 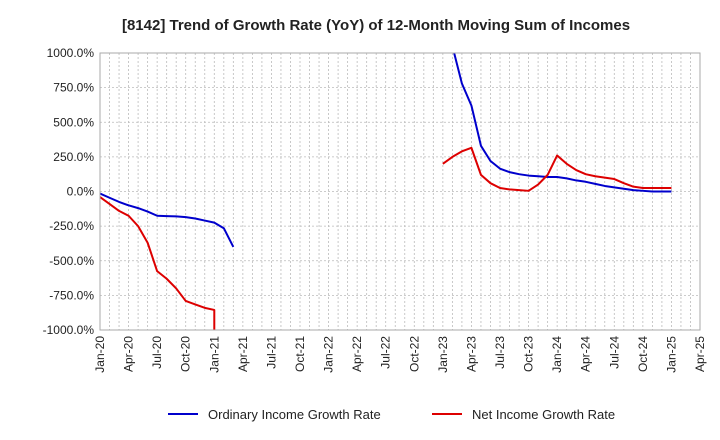 I want to click on x-tick-label: Apr-24, so click(x=586, y=354).